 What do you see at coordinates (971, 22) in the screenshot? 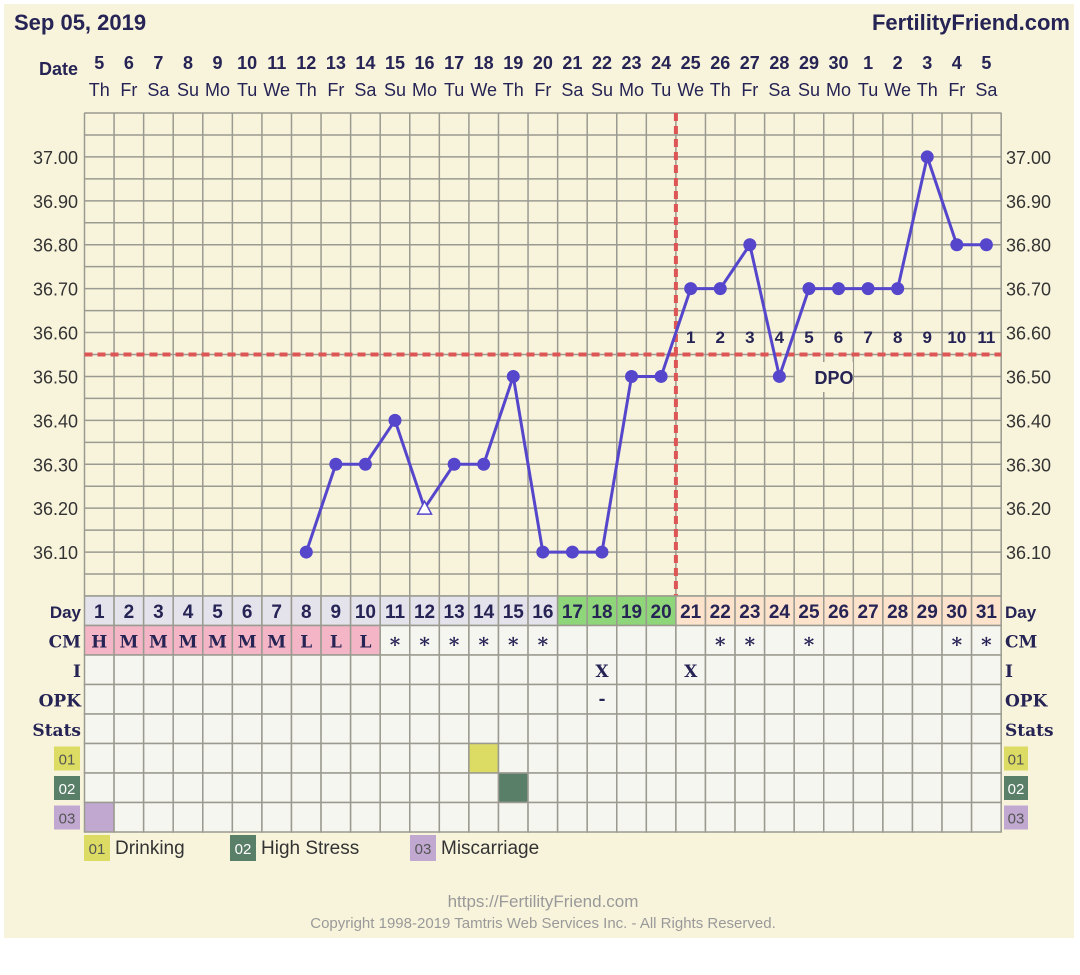
I see `brand-title: FertilityFriend.com` at bounding box center [971, 22].